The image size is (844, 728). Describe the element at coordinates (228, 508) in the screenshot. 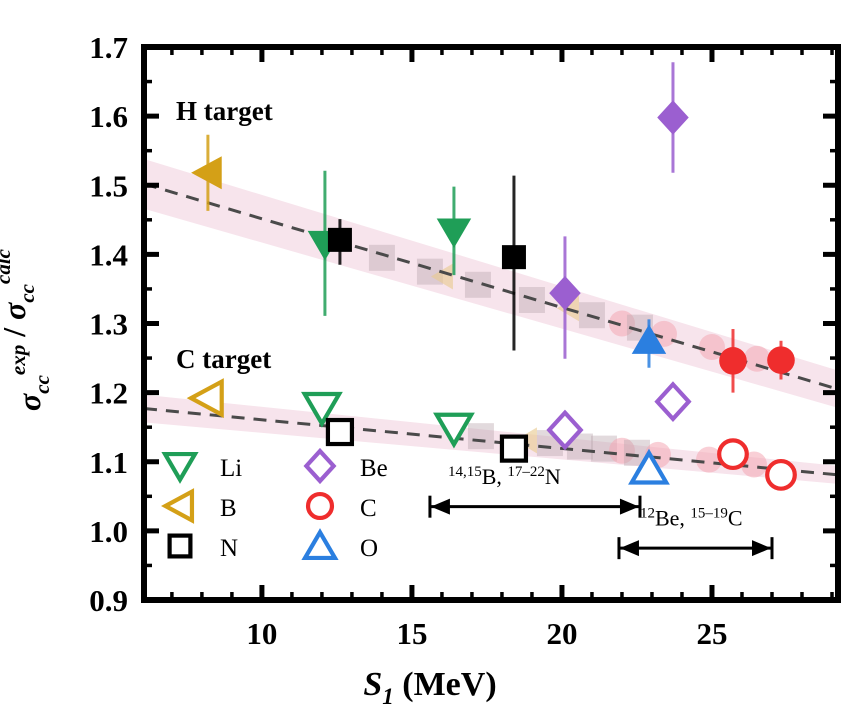

I see `legend-label-b: B` at that location.